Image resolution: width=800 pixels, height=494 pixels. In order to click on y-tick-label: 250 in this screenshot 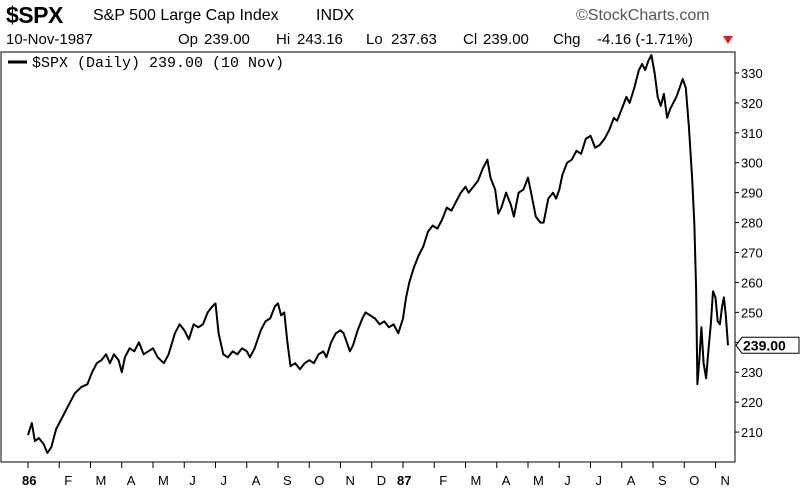, I will do `click(752, 312)`.